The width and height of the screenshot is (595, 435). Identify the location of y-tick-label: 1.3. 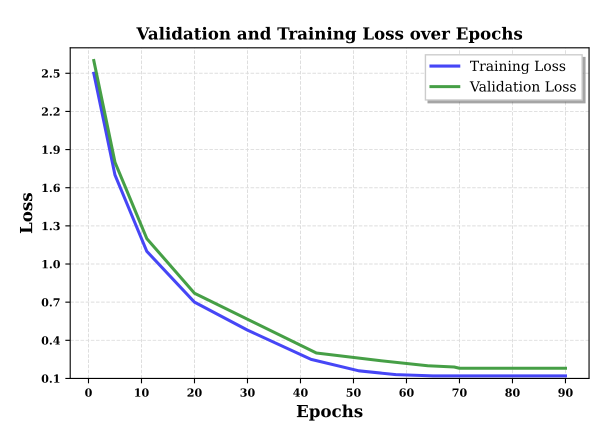
(51, 226).